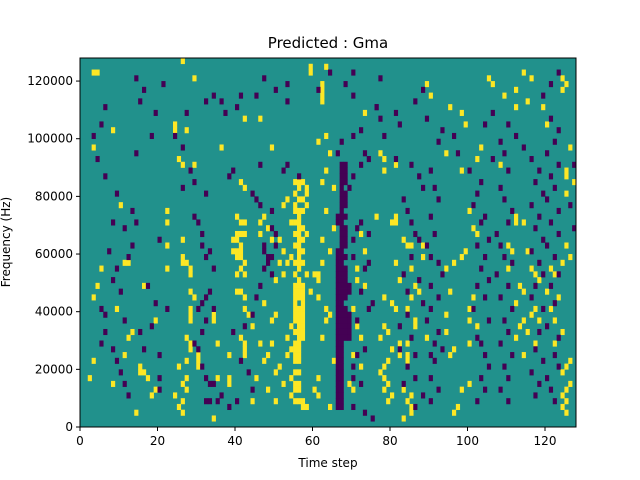  Describe the element at coordinates (50, 81) in the screenshot. I see `y-tick-label: 120000` at that location.